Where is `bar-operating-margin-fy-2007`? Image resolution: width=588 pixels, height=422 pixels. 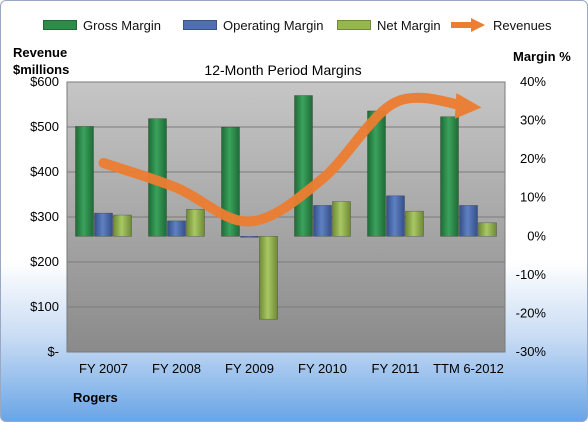 bar-operating-margin-fy-2007 is located at coordinates (103, 224).